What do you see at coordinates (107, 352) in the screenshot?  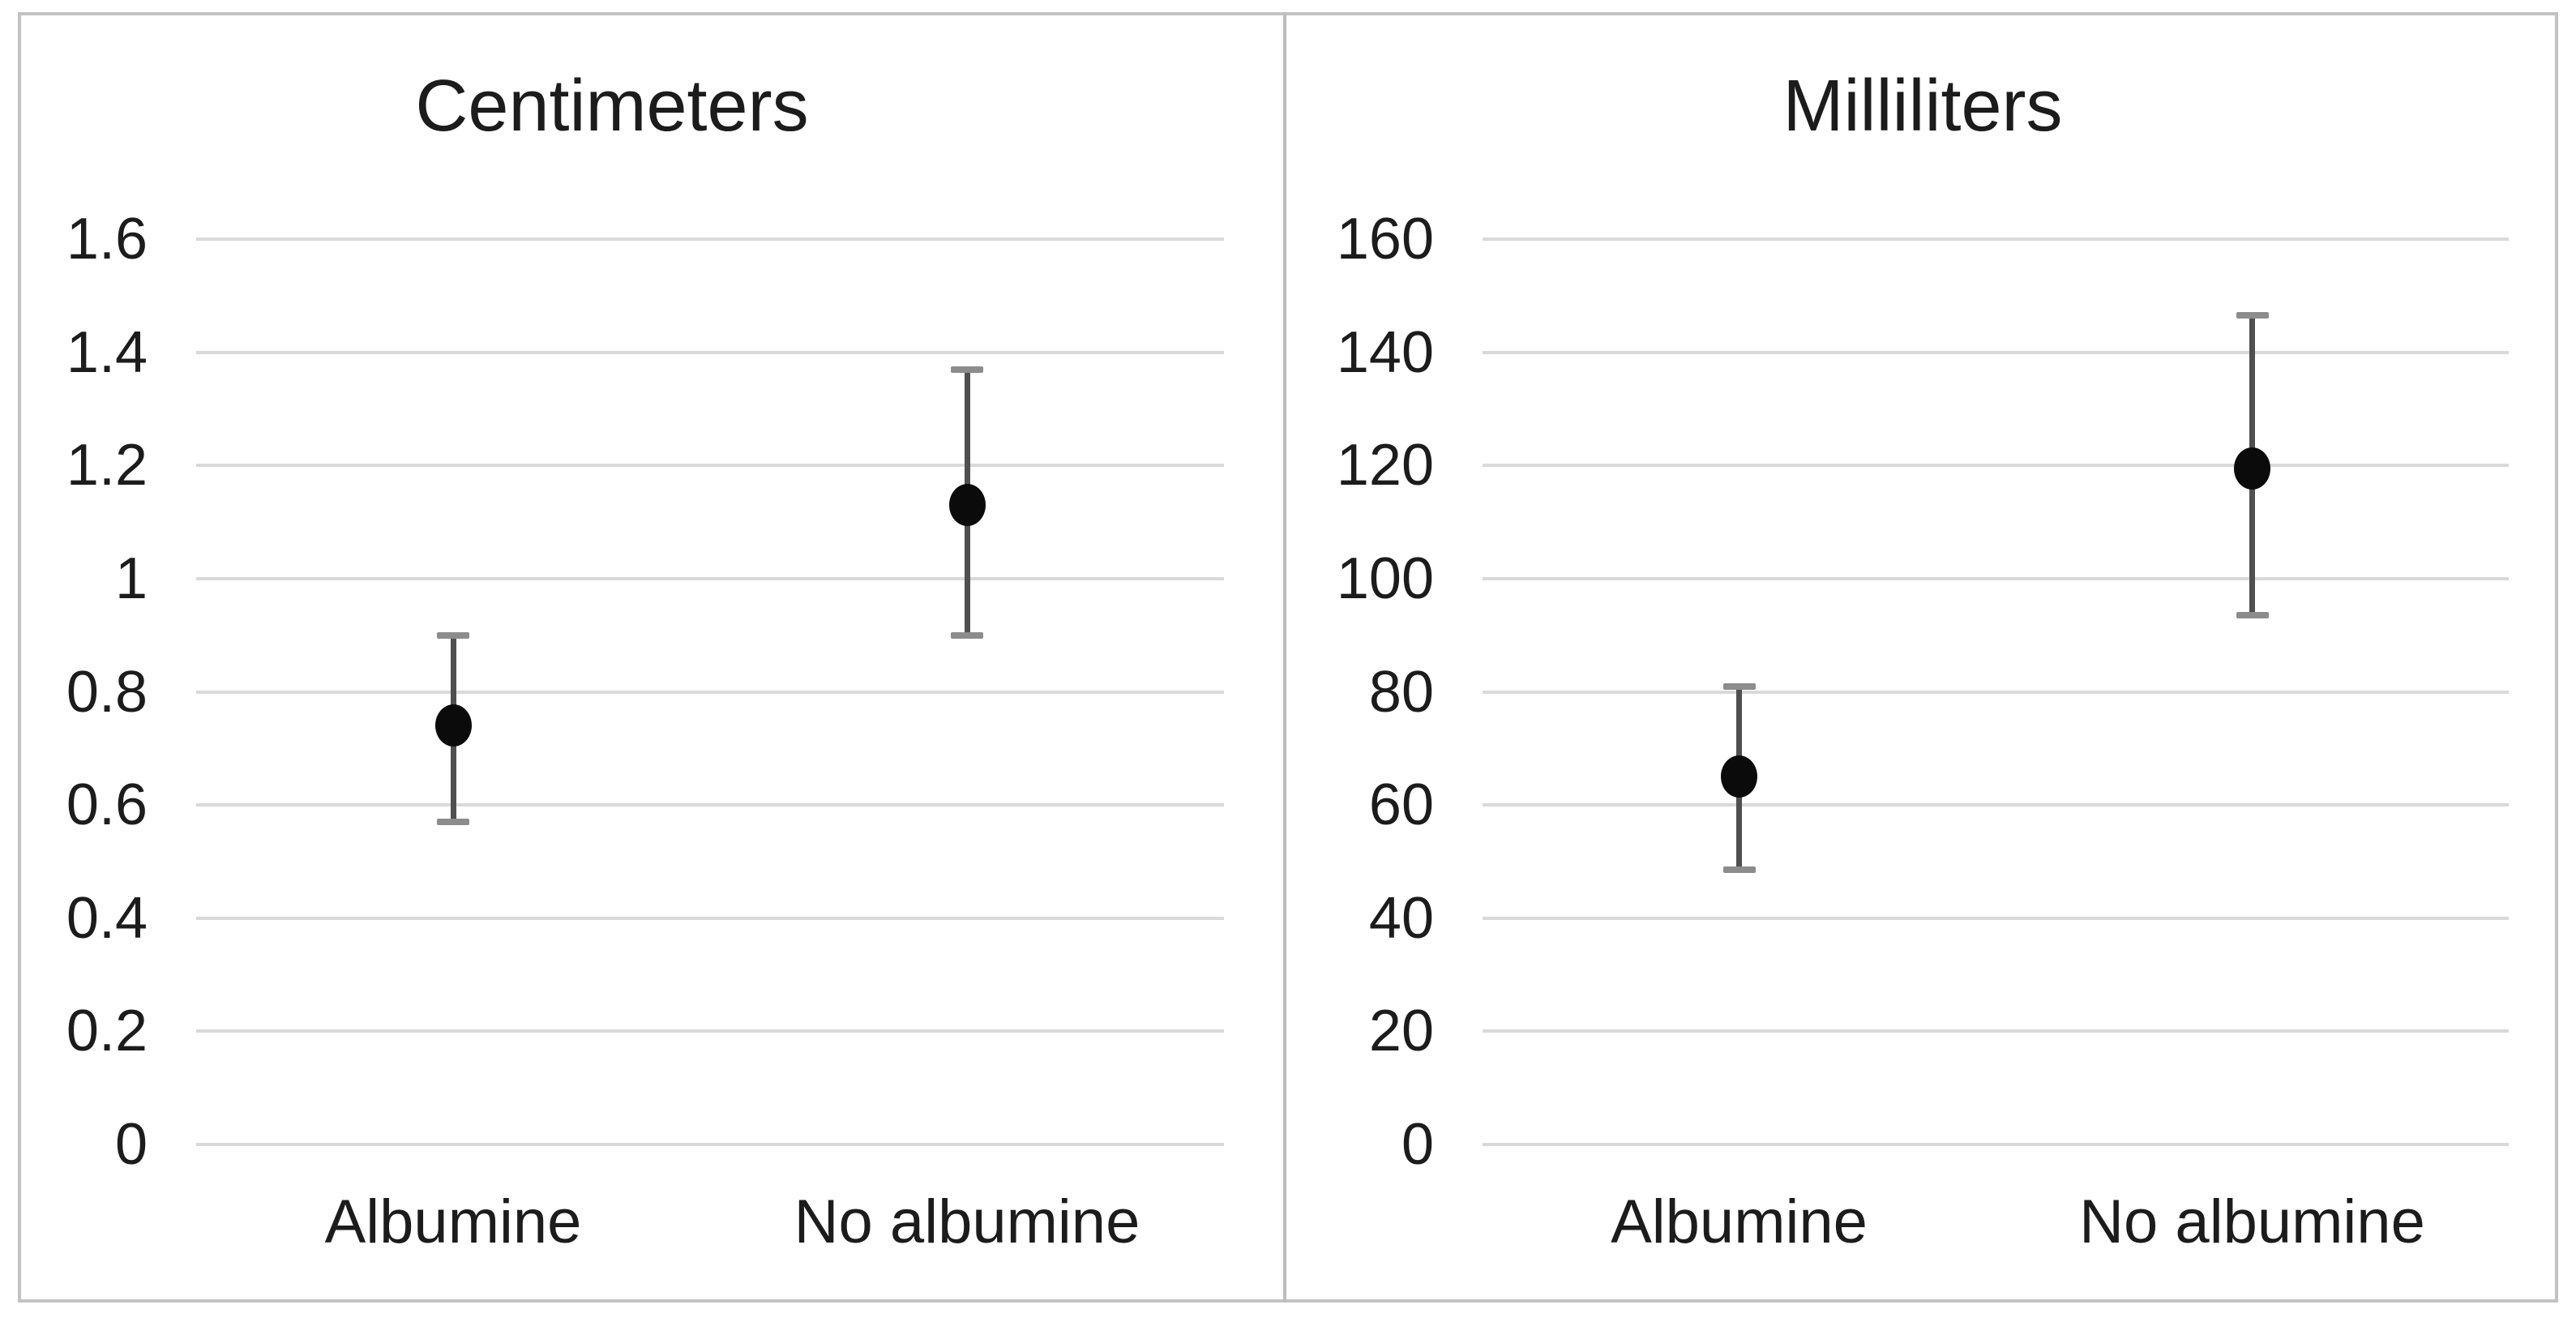 I see `y-axis-tick-label: 1.4` at bounding box center [107, 352].